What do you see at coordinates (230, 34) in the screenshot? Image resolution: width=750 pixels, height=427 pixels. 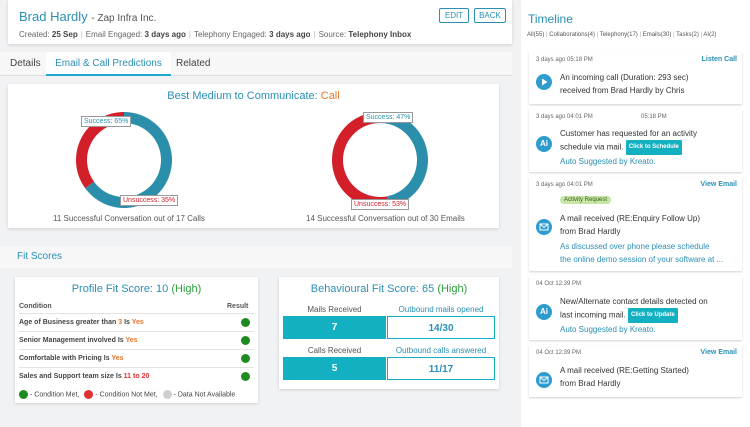 I see `telephony-engaged-label: Telephony Engaged:` at bounding box center [230, 34].